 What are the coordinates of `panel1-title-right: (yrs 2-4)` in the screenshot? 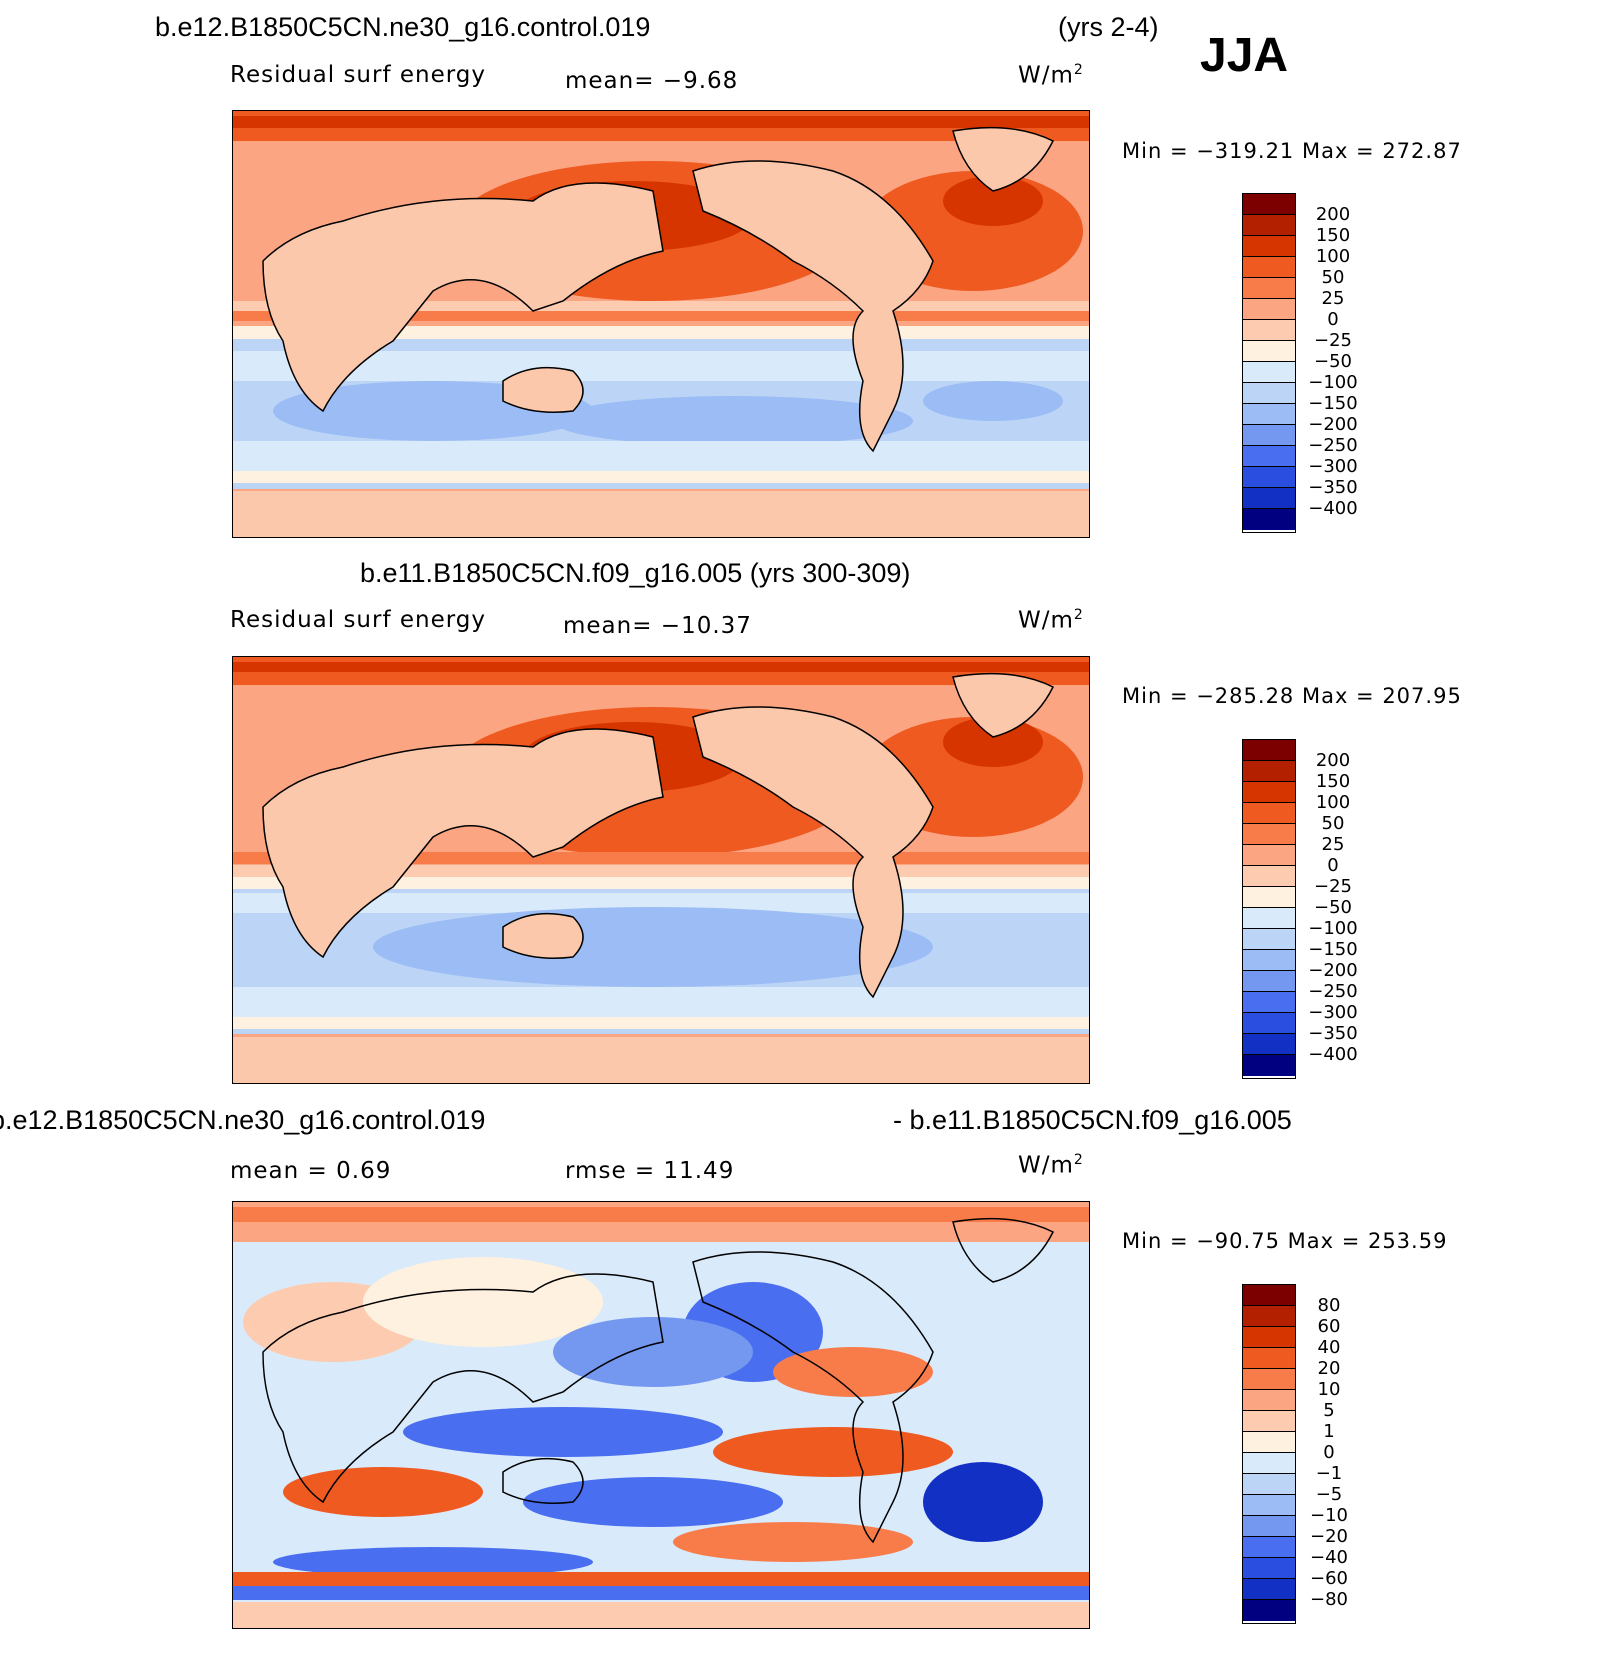 It's located at (1108, 27).